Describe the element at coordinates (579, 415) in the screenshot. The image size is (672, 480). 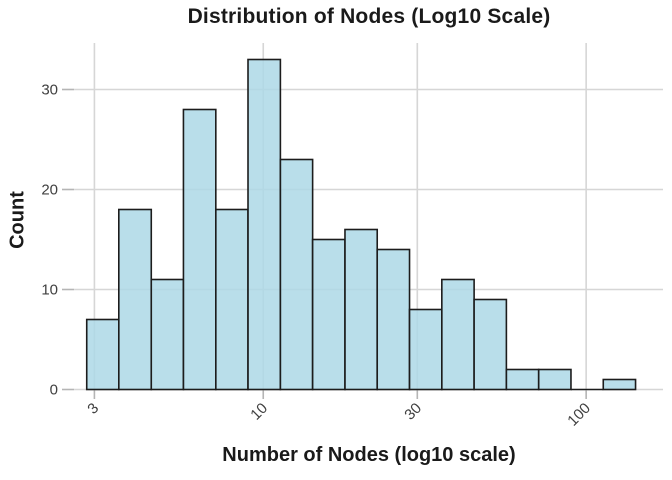
I see `x-tick-label: 100` at that location.